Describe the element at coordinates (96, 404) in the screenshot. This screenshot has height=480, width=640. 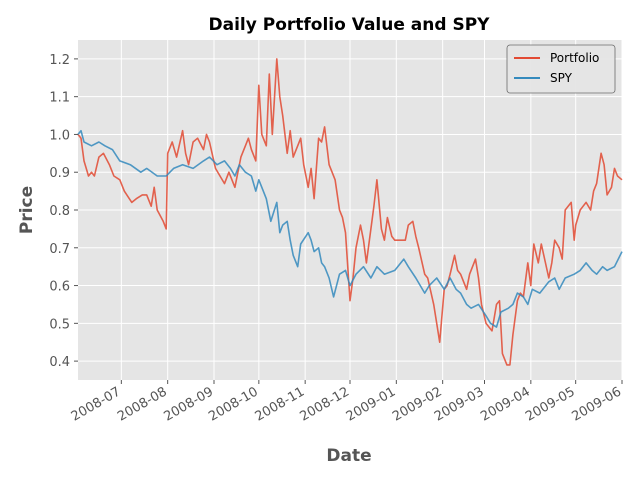
I see `x-tick-label: 2008-07` at that location.